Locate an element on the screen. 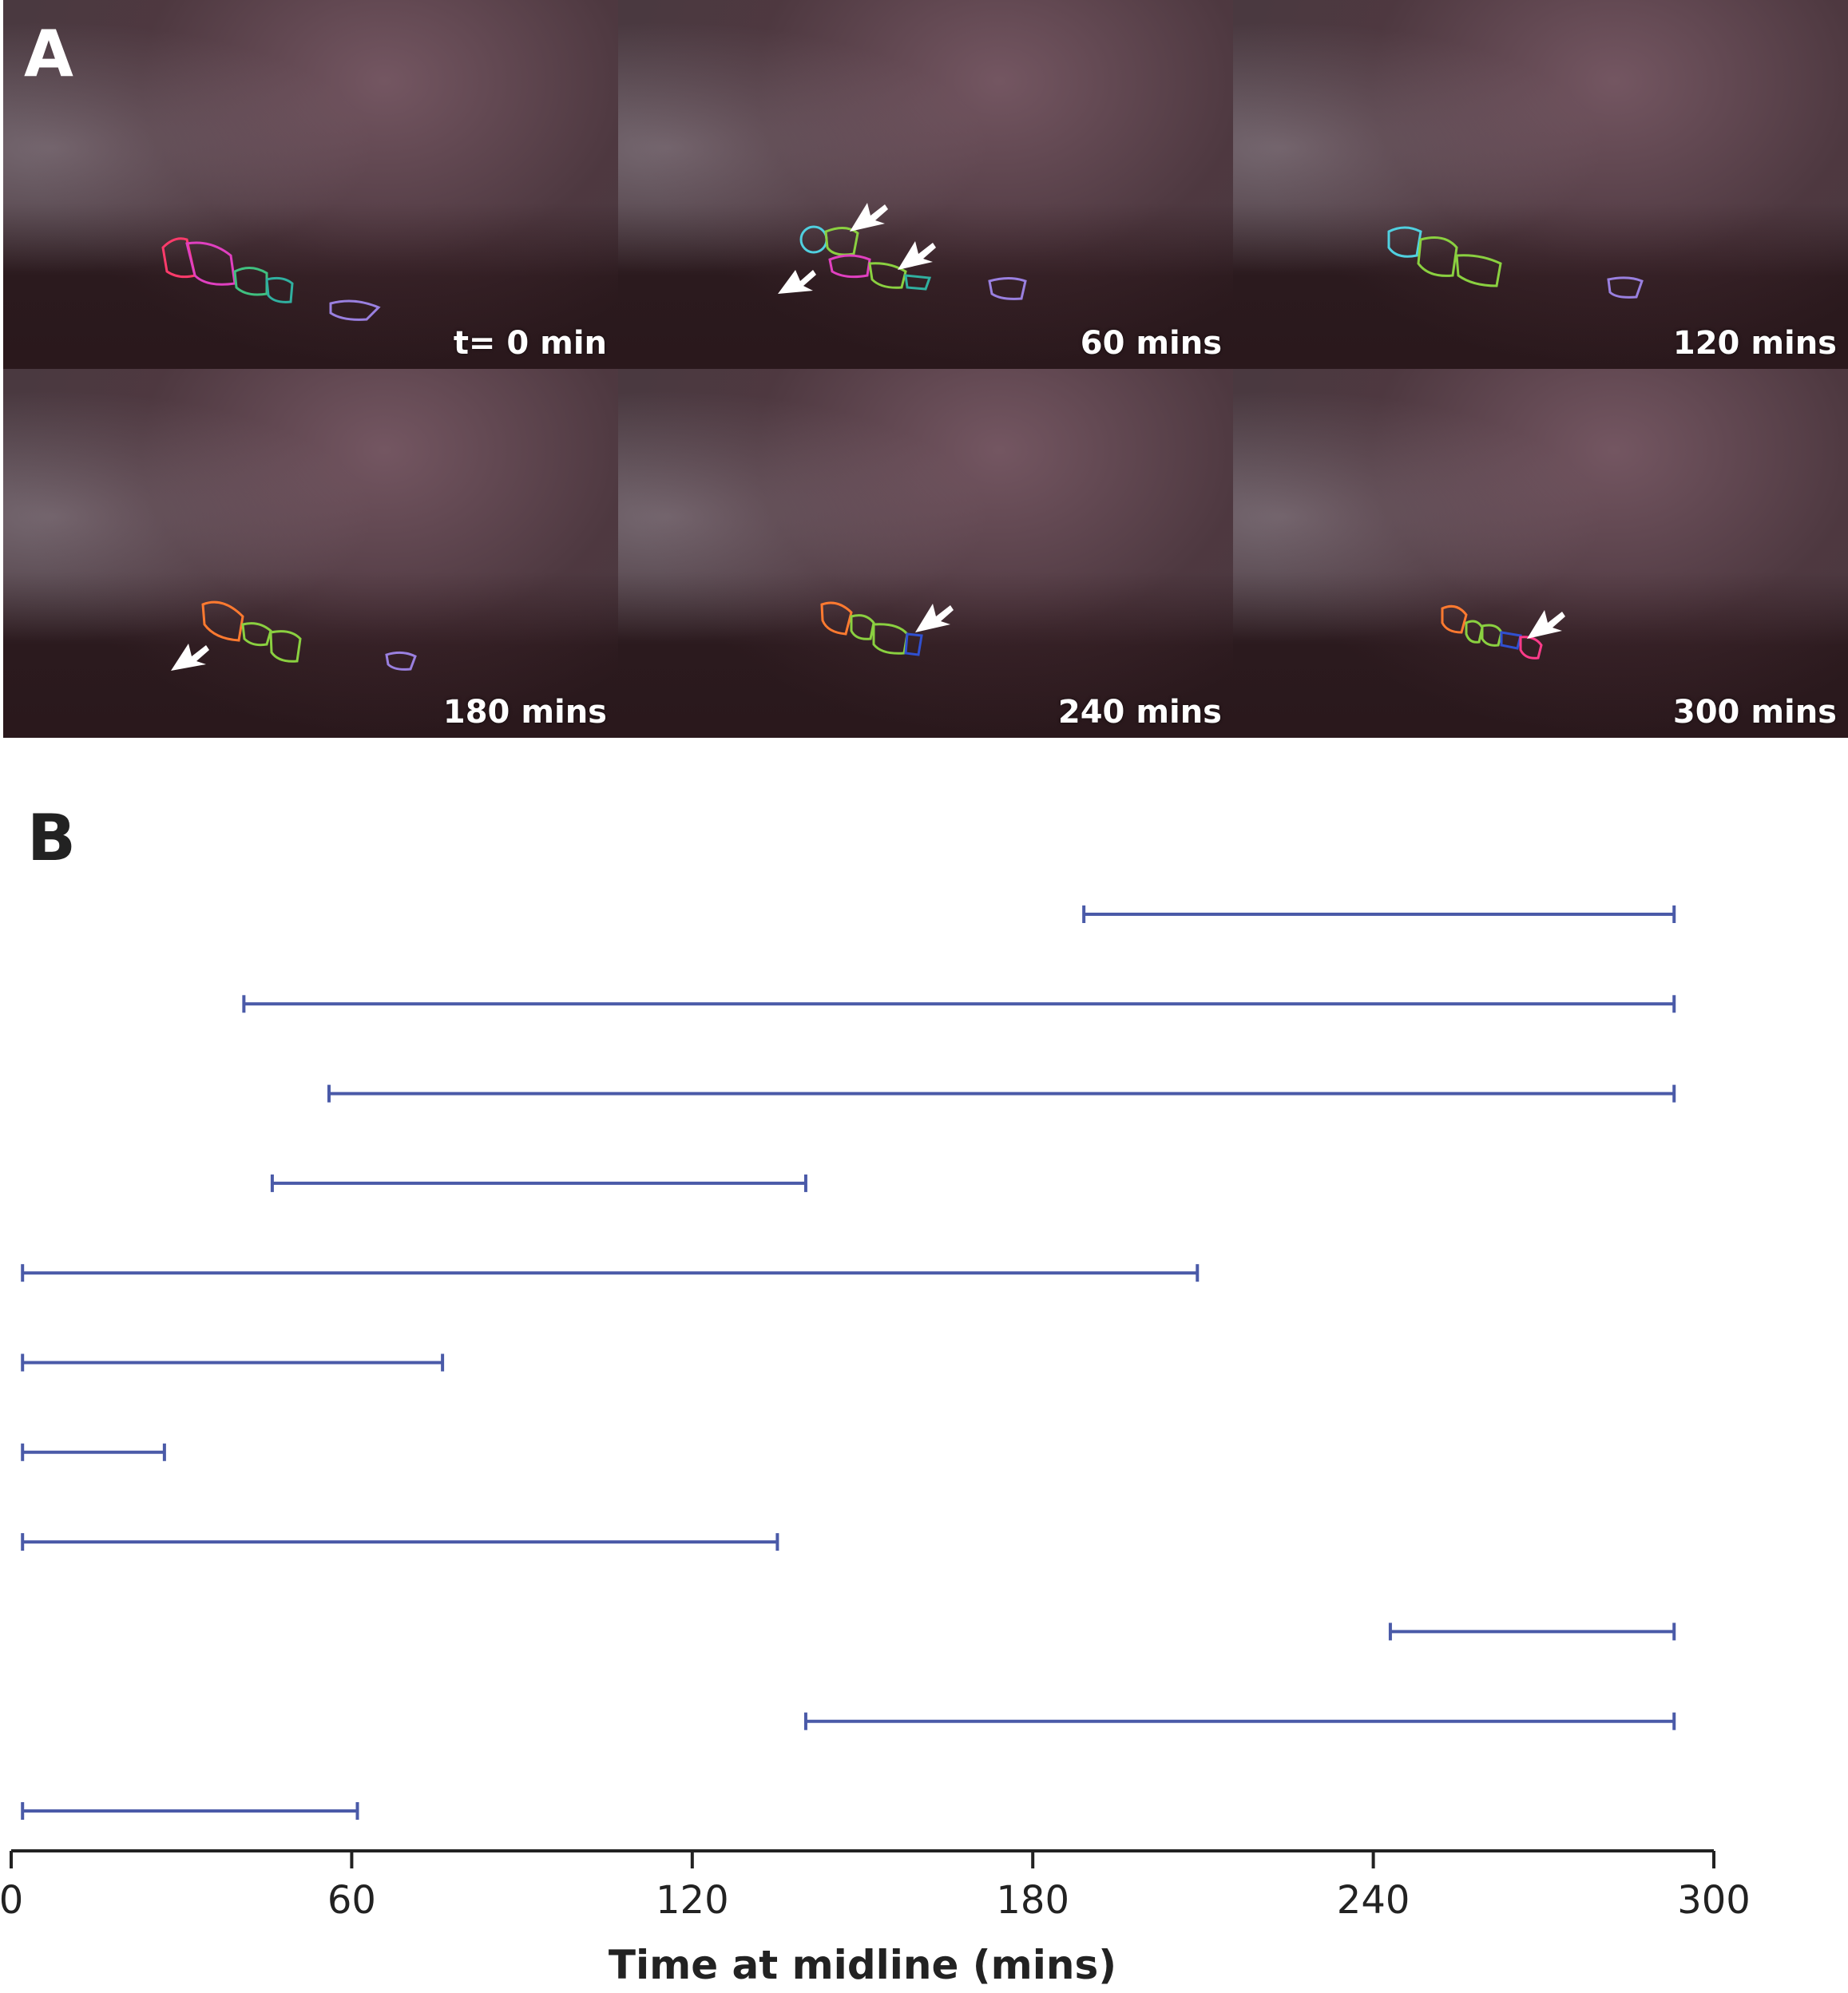 The height and width of the screenshot is (1993, 1848). micrograph-tile-300min: 300 mins is located at coordinates (1540, 553).